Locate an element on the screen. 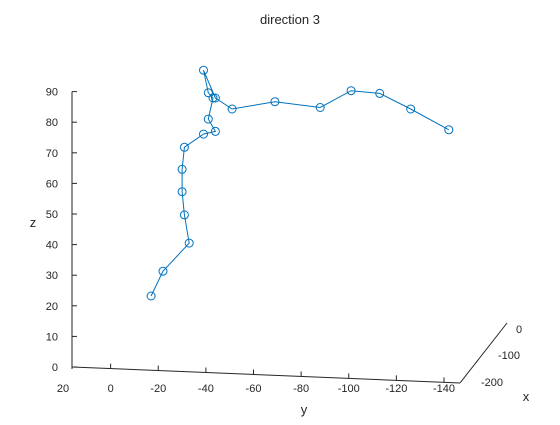 This screenshot has height=425, width=560. z-axis-ticks: 0 10 20 30 40 50 60 70 80 90 is located at coordinates (61, 230).